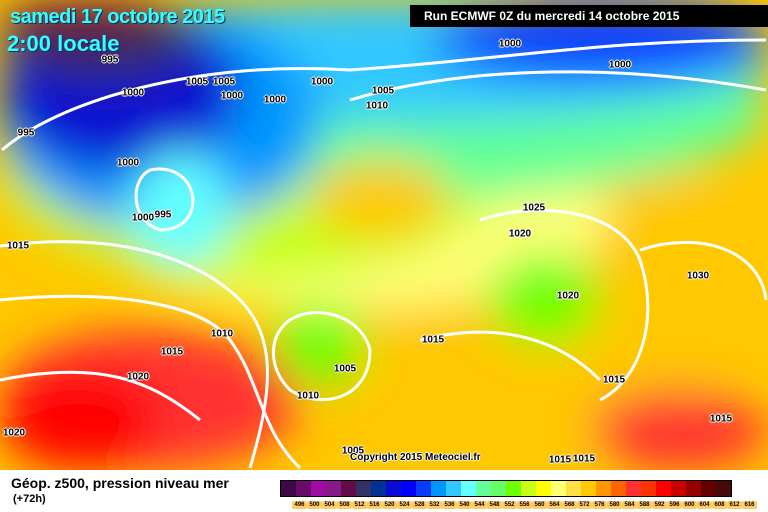 The height and width of the screenshot is (512, 768). I want to click on scale-tick-label: 520, so click(389, 505).